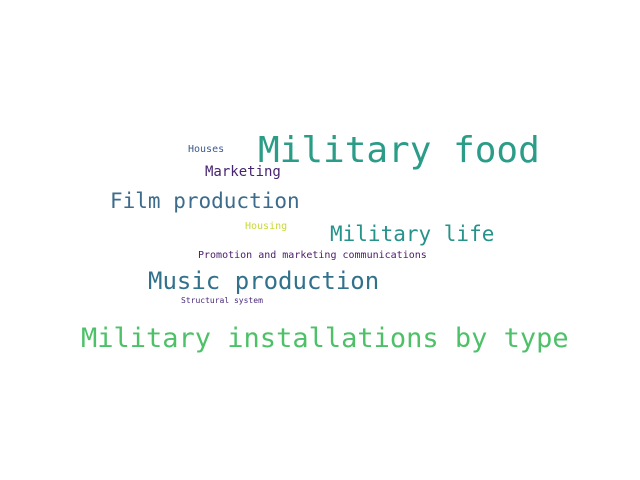 This screenshot has width=640, height=480. I want to click on word-music-production: Music production, so click(264, 281).